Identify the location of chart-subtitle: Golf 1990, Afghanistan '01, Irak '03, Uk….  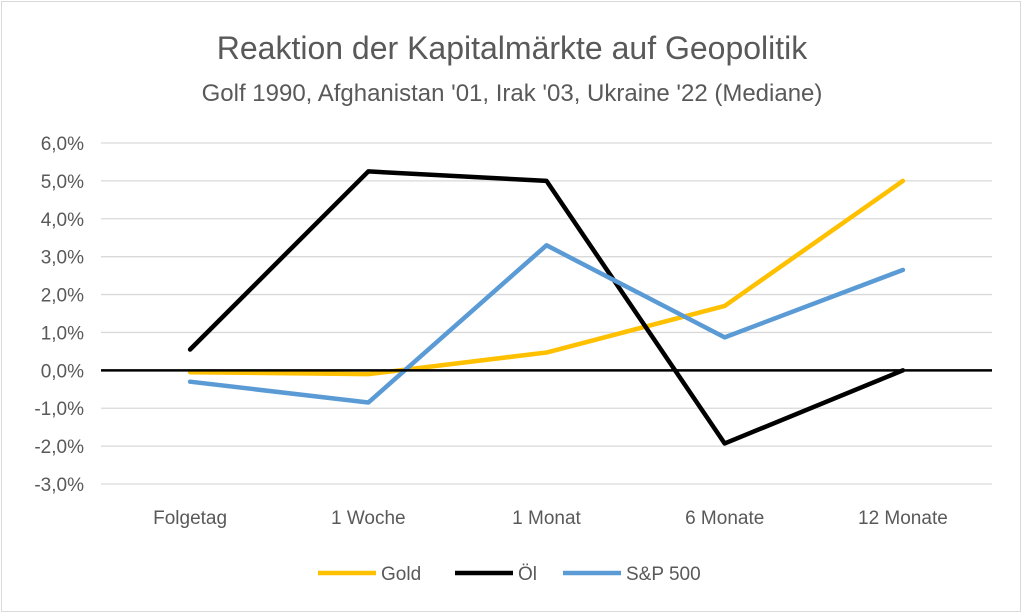
(512, 93).